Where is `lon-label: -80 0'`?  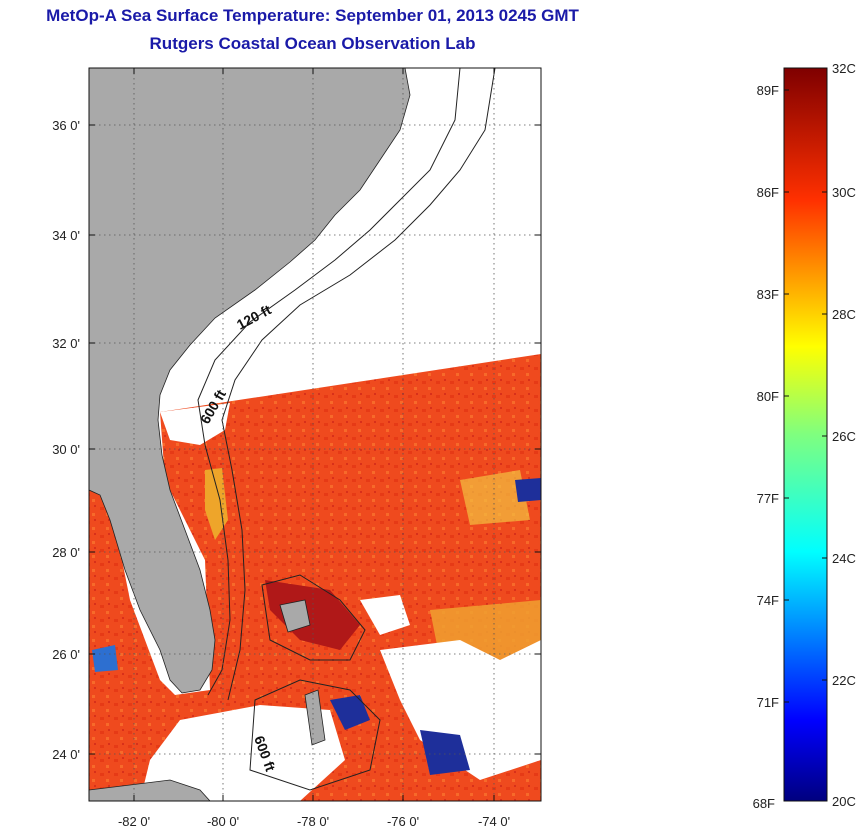
lon-label: -80 0' is located at coordinates (223, 821).